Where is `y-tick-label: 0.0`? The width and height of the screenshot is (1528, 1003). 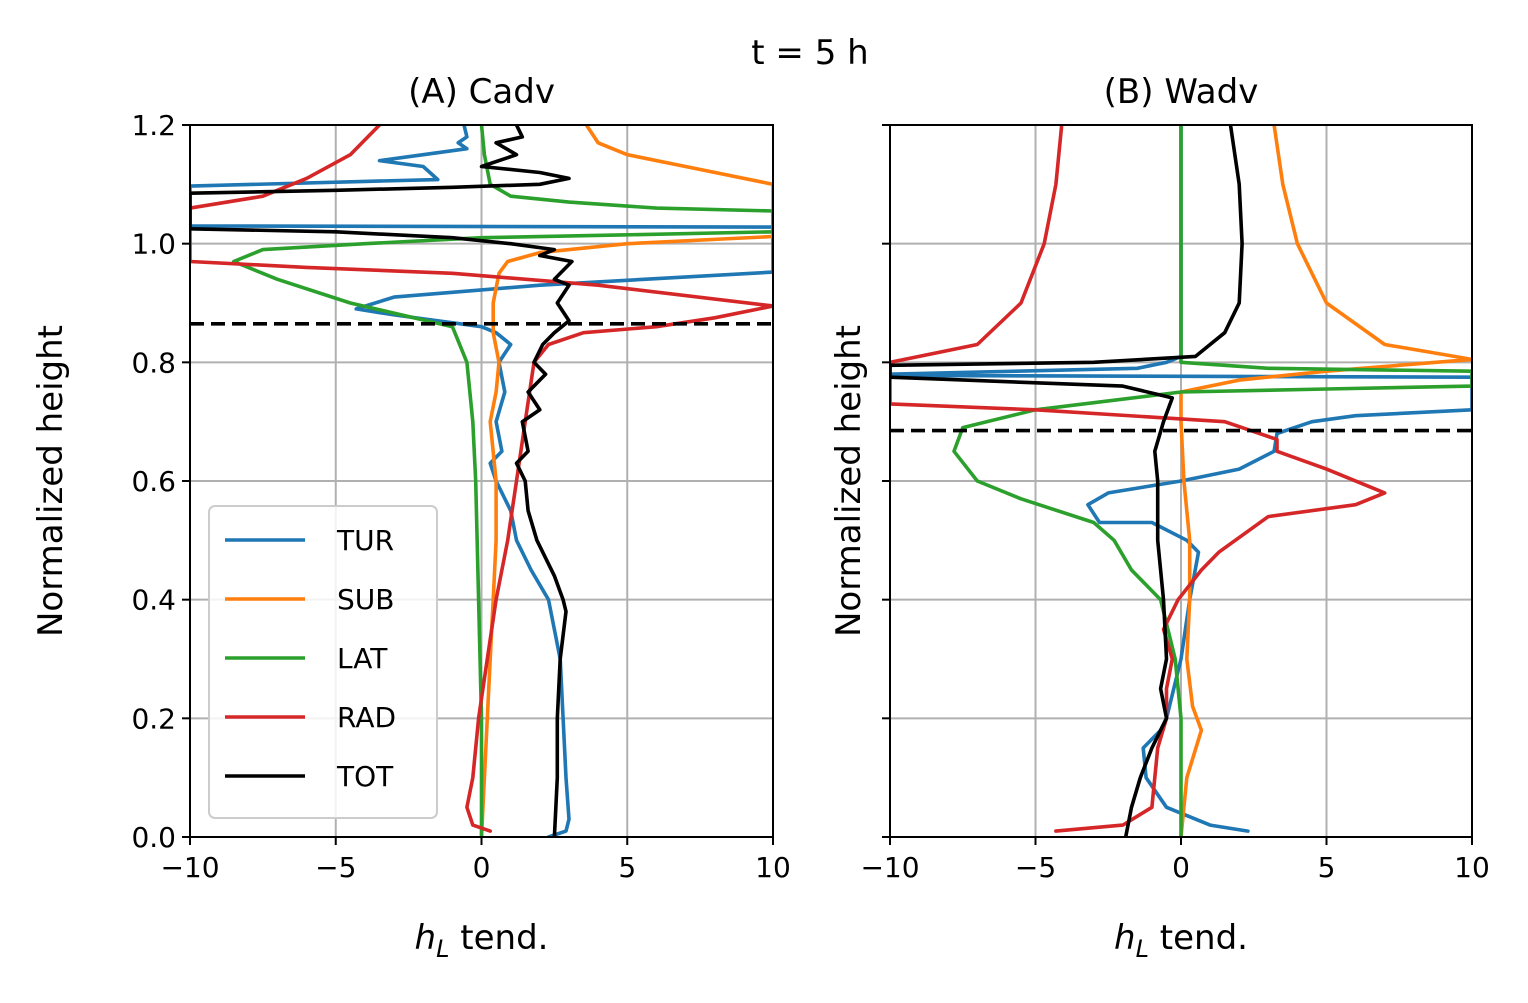 y-tick-label: 0.0 is located at coordinates (153, 837).